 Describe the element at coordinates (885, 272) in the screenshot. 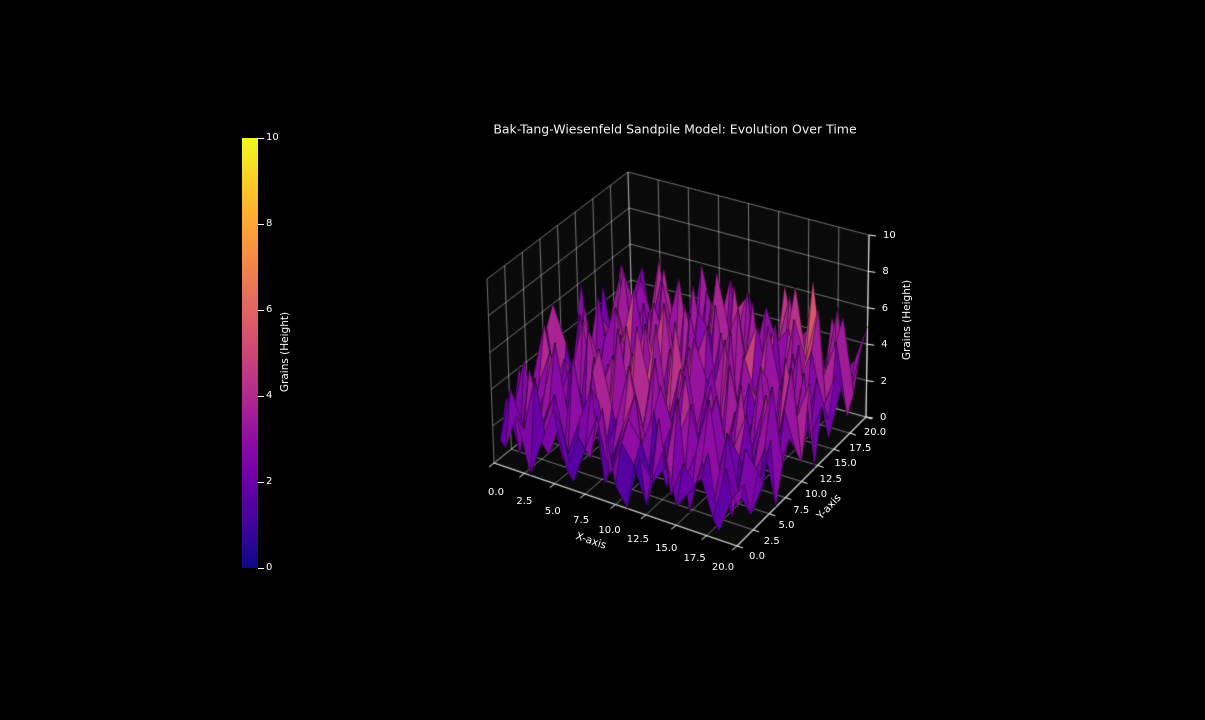

I see `z-tick-label: 8` at that location.